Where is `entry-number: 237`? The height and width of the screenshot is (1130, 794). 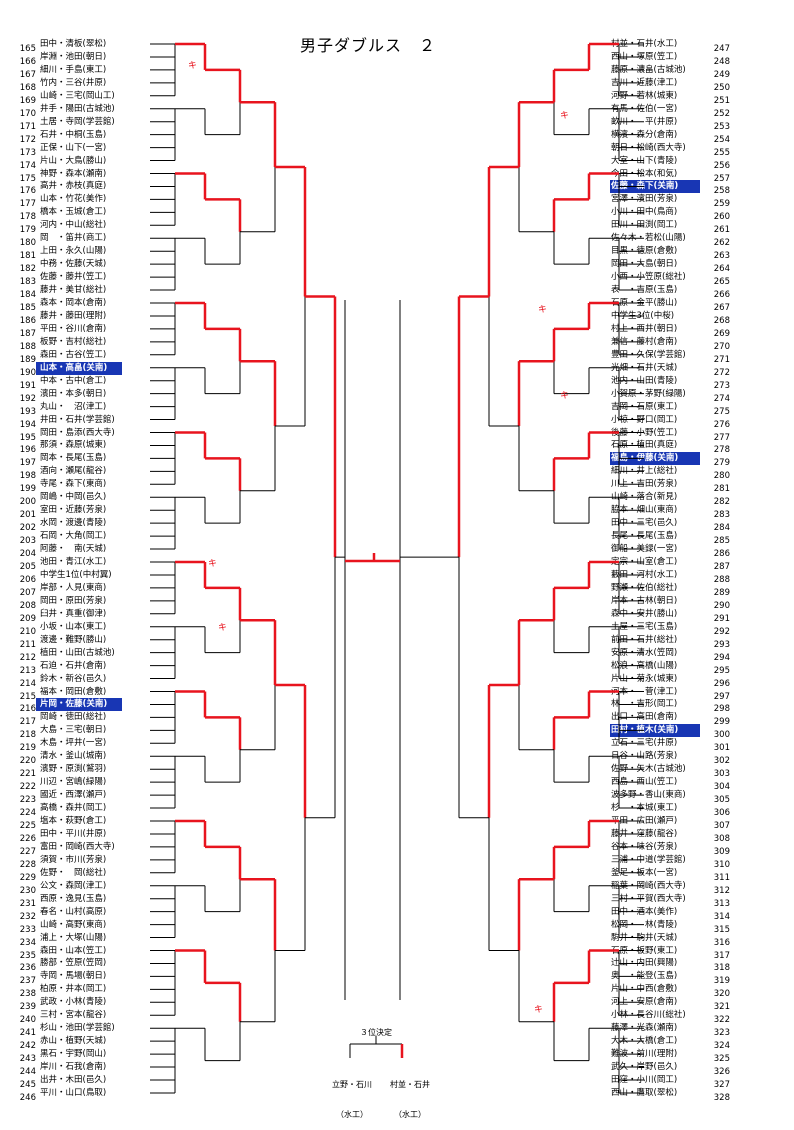 entry-number: 237 is located at coordinates (27, 981).